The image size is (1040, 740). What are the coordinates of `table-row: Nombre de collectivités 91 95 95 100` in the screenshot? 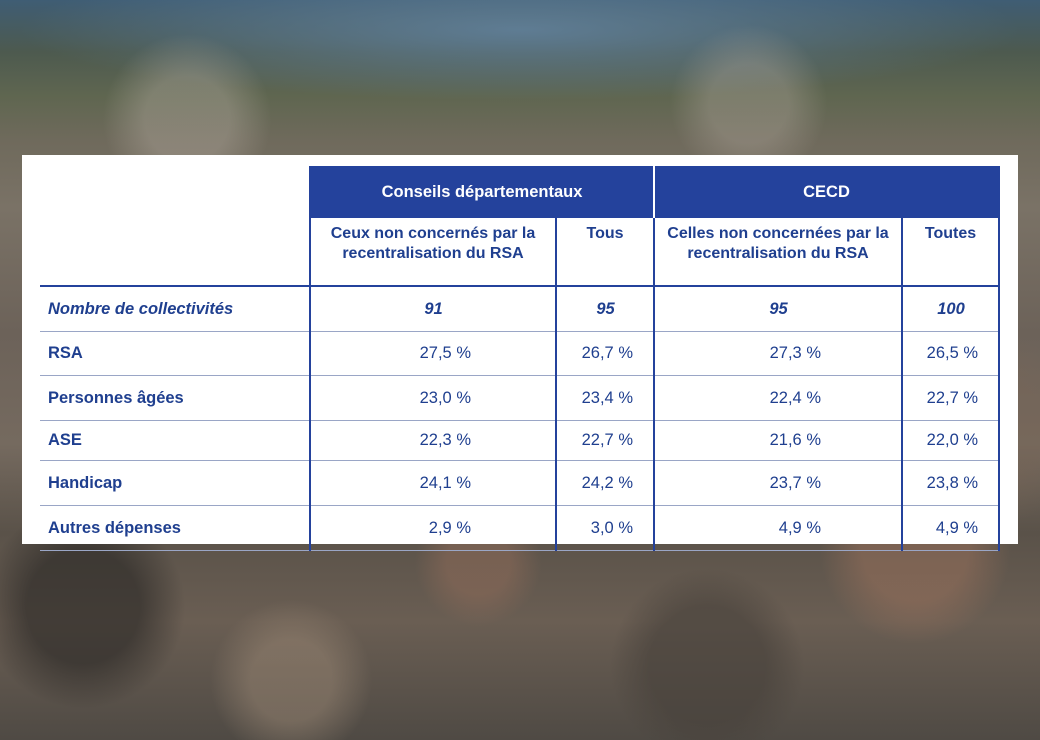 It's located at (520, 309).